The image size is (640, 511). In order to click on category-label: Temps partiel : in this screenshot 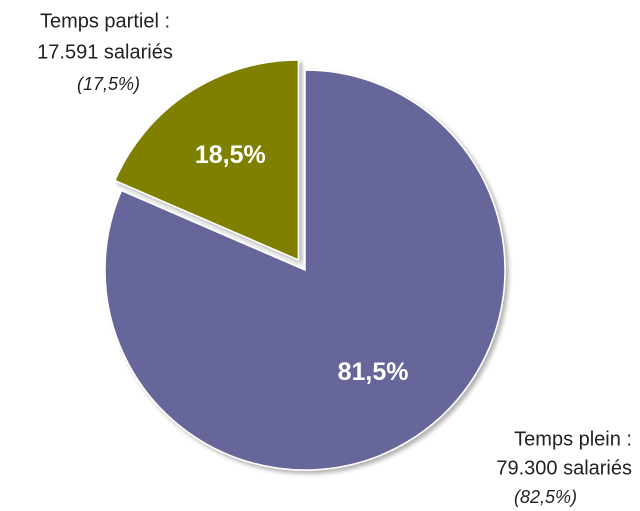, I will do `click(105, 21)`.